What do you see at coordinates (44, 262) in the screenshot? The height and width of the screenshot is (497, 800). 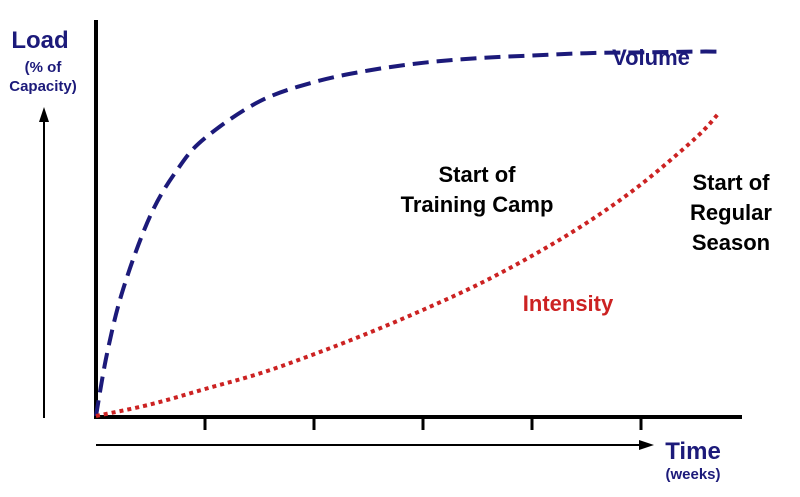 I see `y-direction-arrow` at bounding box center [44, 262].